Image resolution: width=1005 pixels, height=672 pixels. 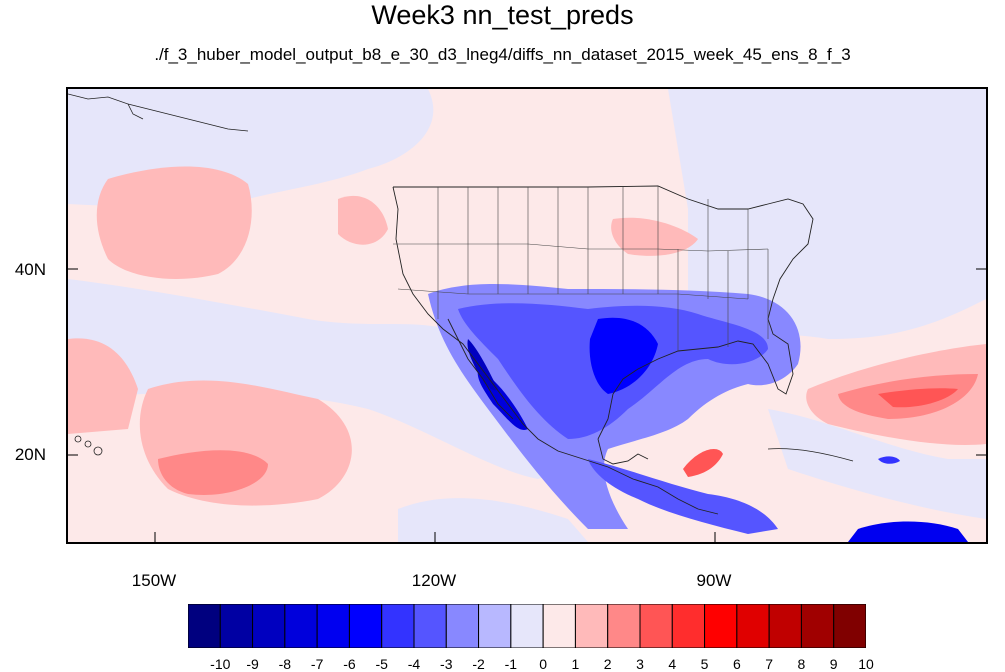 I want to click on colorbar-label: -4, so click(x=414, y=664).